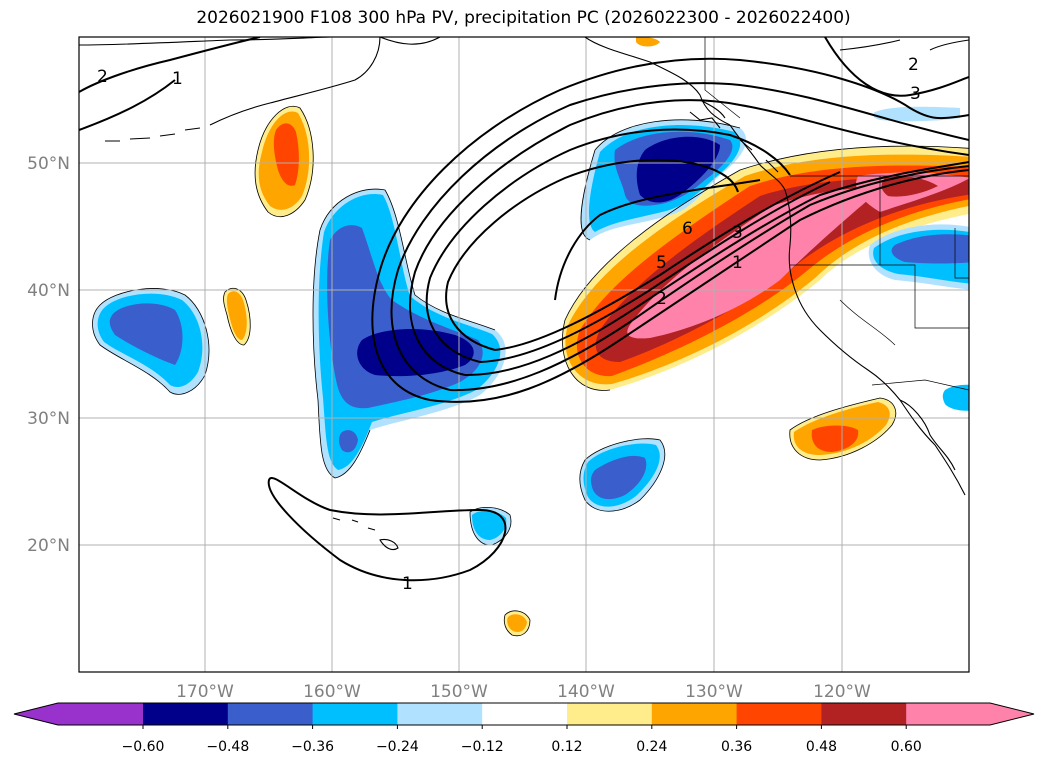 The image size is (1047, 765). I want to click on lat-label-20n: 20°N, so click(48, 546).